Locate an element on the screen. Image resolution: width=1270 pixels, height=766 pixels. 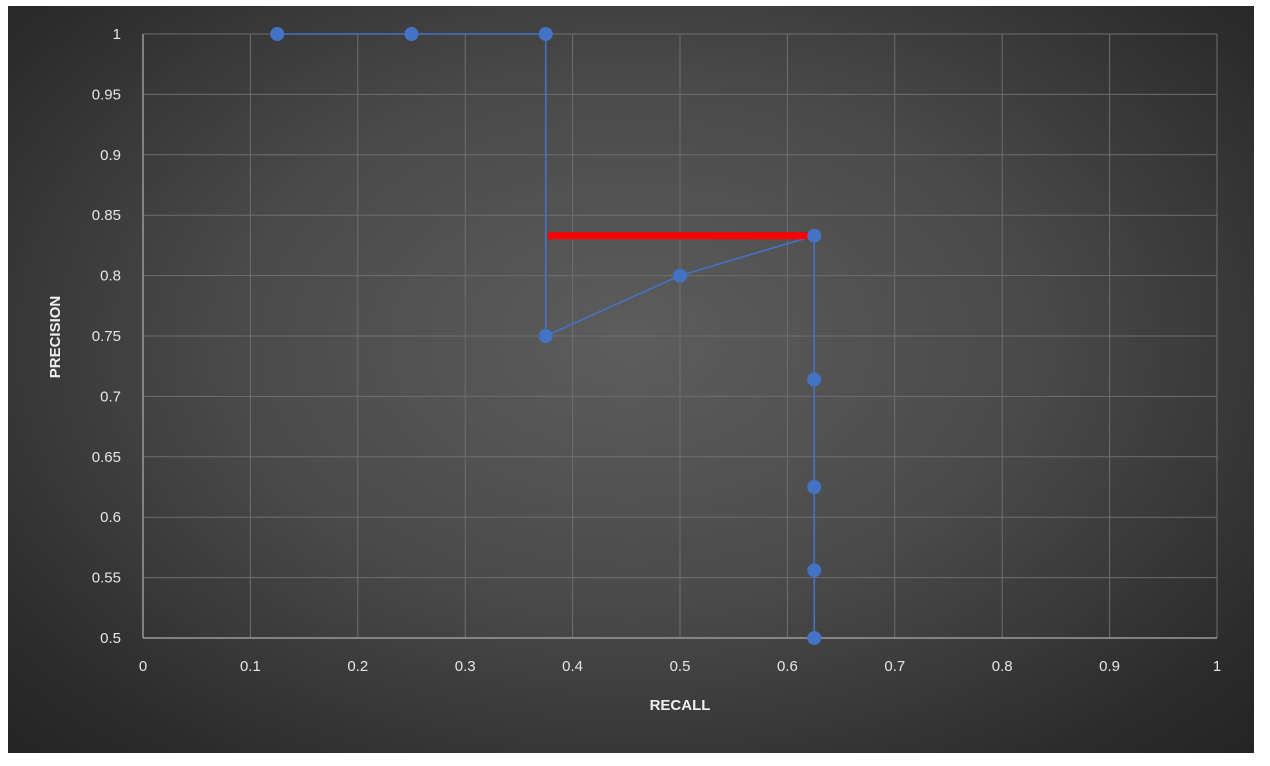
y-tick-label: 0.65 is located at coordinates (106, 457).